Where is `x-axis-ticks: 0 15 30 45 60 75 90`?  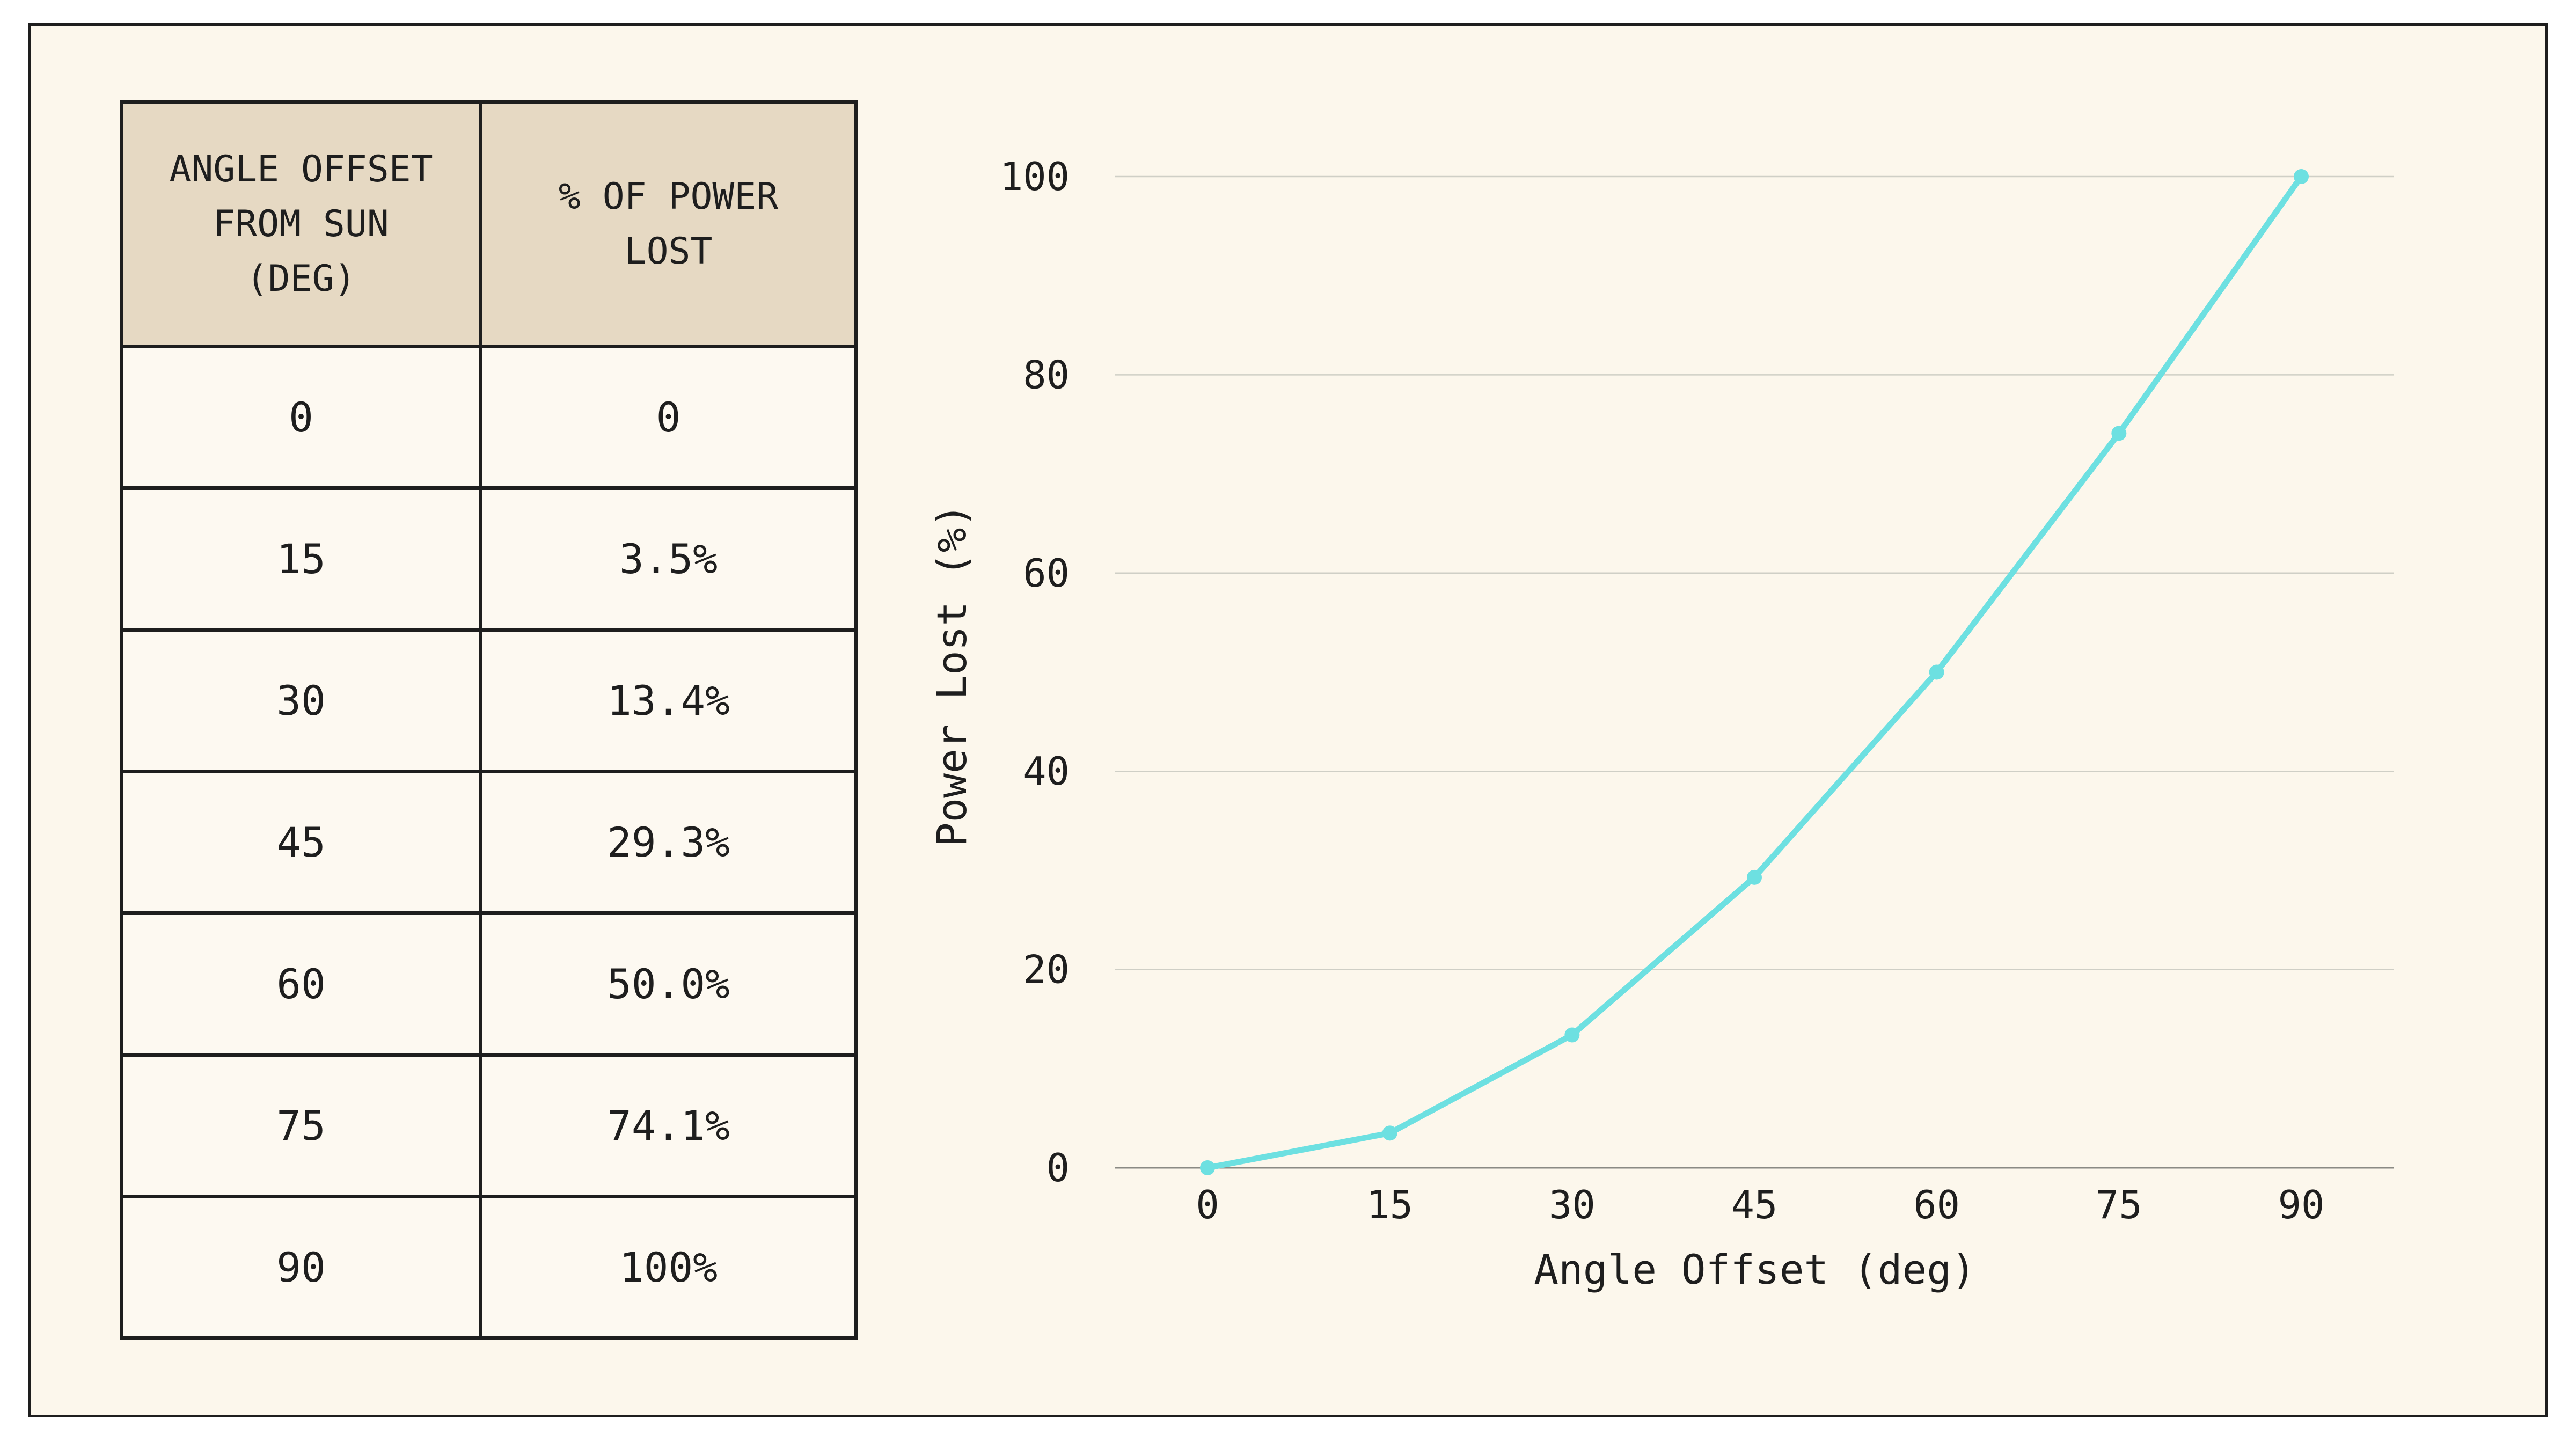 x-axis-ticks: 0 15 30 45 60 75 90 is located at coordinates (1760, 1204).